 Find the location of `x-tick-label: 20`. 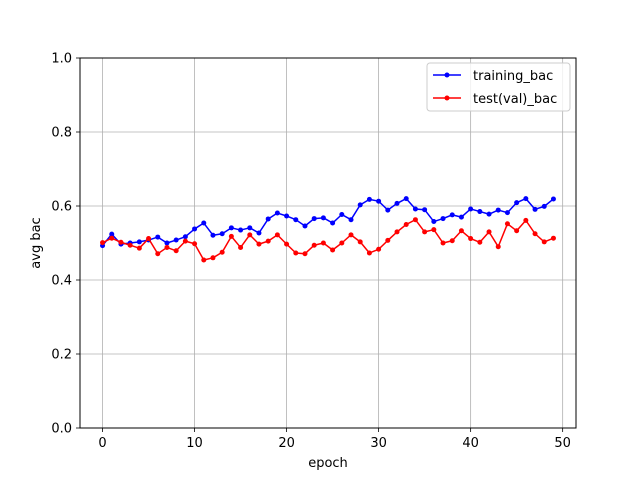

x-tick-label: 20 is located at coordinates (286, 443).